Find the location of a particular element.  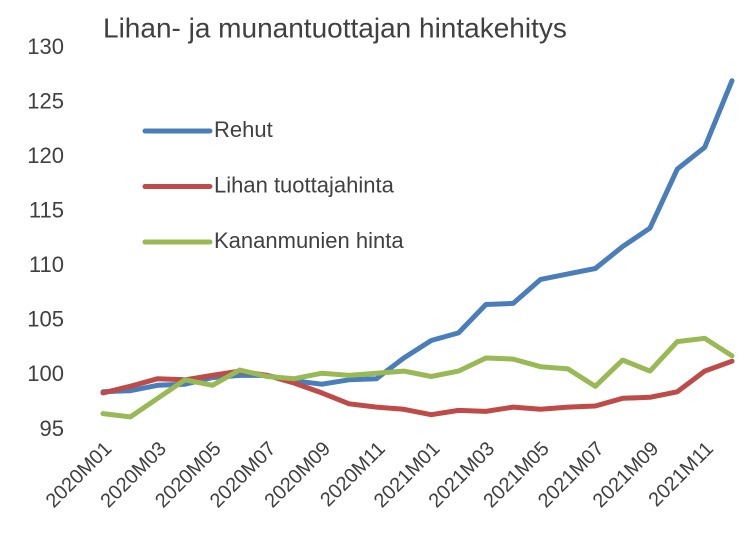

y-tick-label: 125 is located at coordinates (45, 100).